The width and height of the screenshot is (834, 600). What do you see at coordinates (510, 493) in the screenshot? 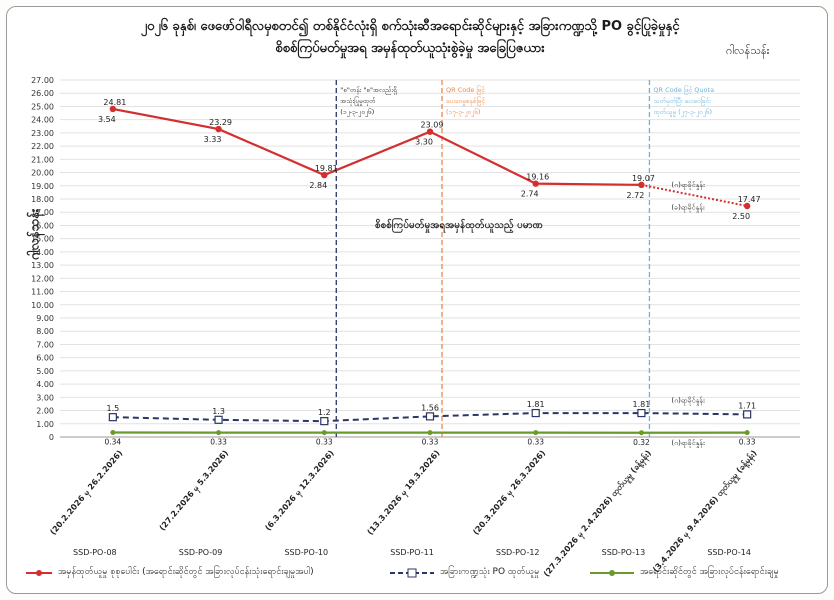
I see `x-tick-label: (20.3.2026 မှ 26.3.2026)` at bounding box center [510, 493].